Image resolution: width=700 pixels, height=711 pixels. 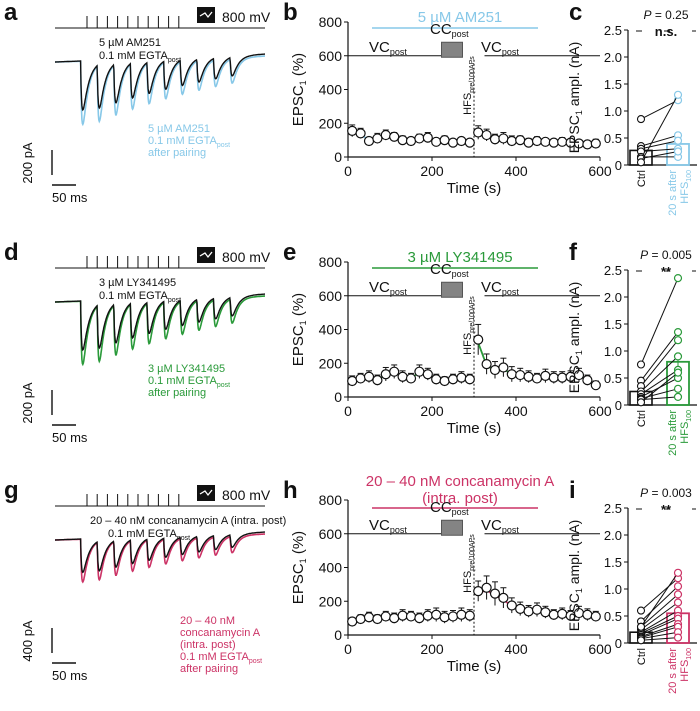 What do you see at coordinates (70, 197) in the screenshot?
I see `scale-x-label: 50 ms` at bounding box center [70, 197].